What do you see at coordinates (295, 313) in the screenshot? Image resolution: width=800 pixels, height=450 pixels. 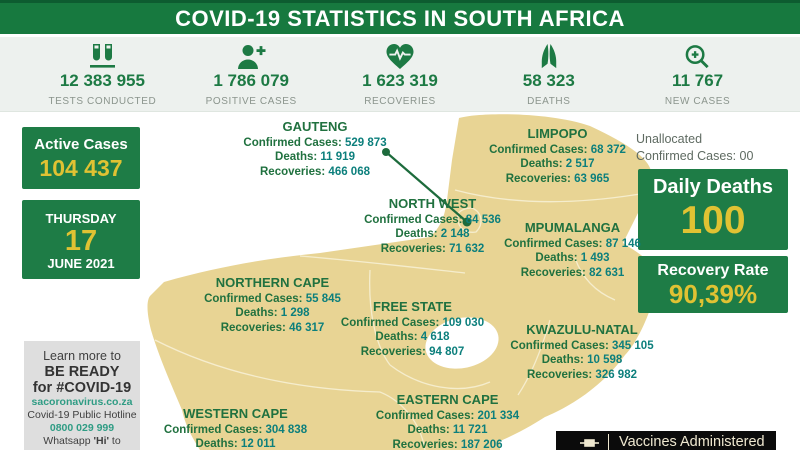 I see `deaths-value: 1 298` at bounding box center [295, 313].